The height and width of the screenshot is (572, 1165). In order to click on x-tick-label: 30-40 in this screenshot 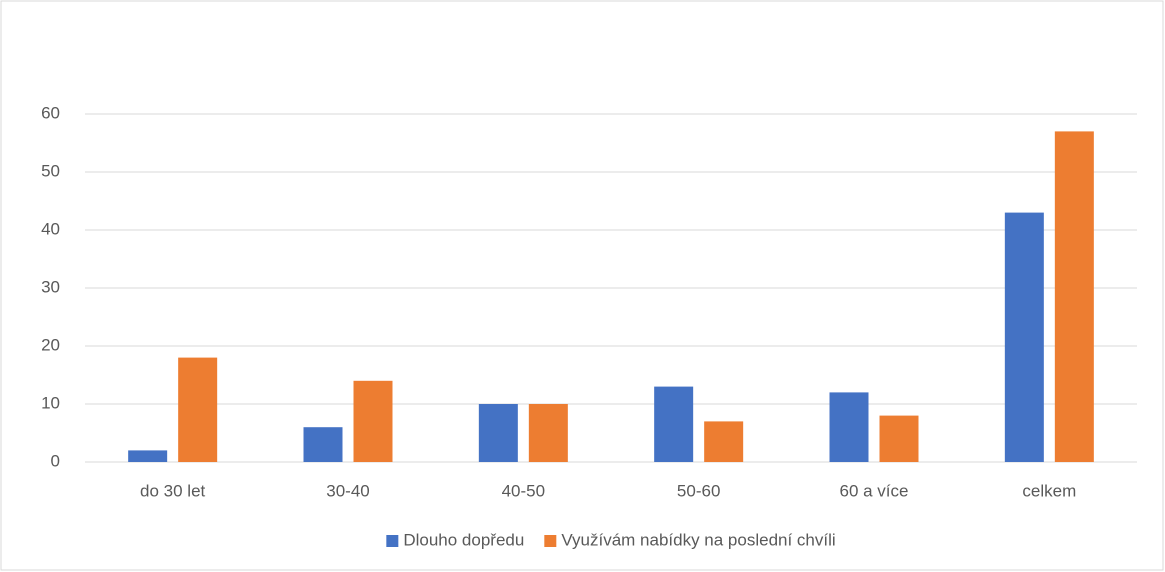, I will do `click(347, 490)`.